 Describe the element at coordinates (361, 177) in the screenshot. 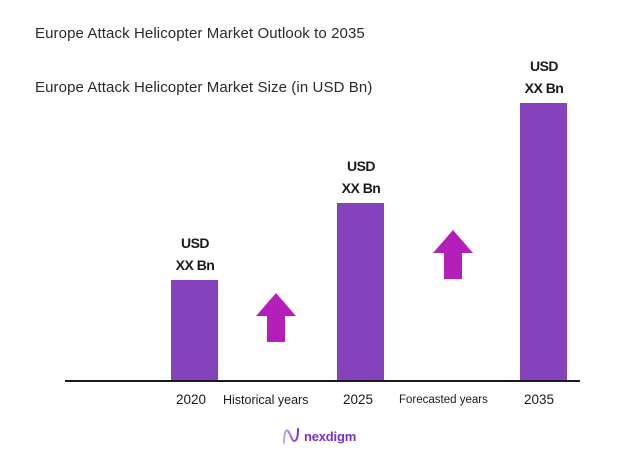

I see `bar-label-2025: USD XX Bn` at that location.